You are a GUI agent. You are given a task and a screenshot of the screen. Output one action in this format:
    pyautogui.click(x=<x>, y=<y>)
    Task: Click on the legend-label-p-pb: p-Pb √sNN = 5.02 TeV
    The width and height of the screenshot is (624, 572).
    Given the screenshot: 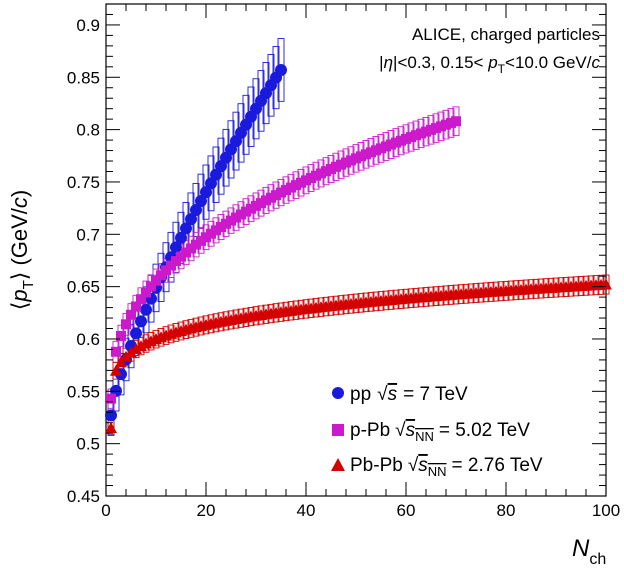 What is the action you would take?
    pyautogui.click(x=440, y=432)
    